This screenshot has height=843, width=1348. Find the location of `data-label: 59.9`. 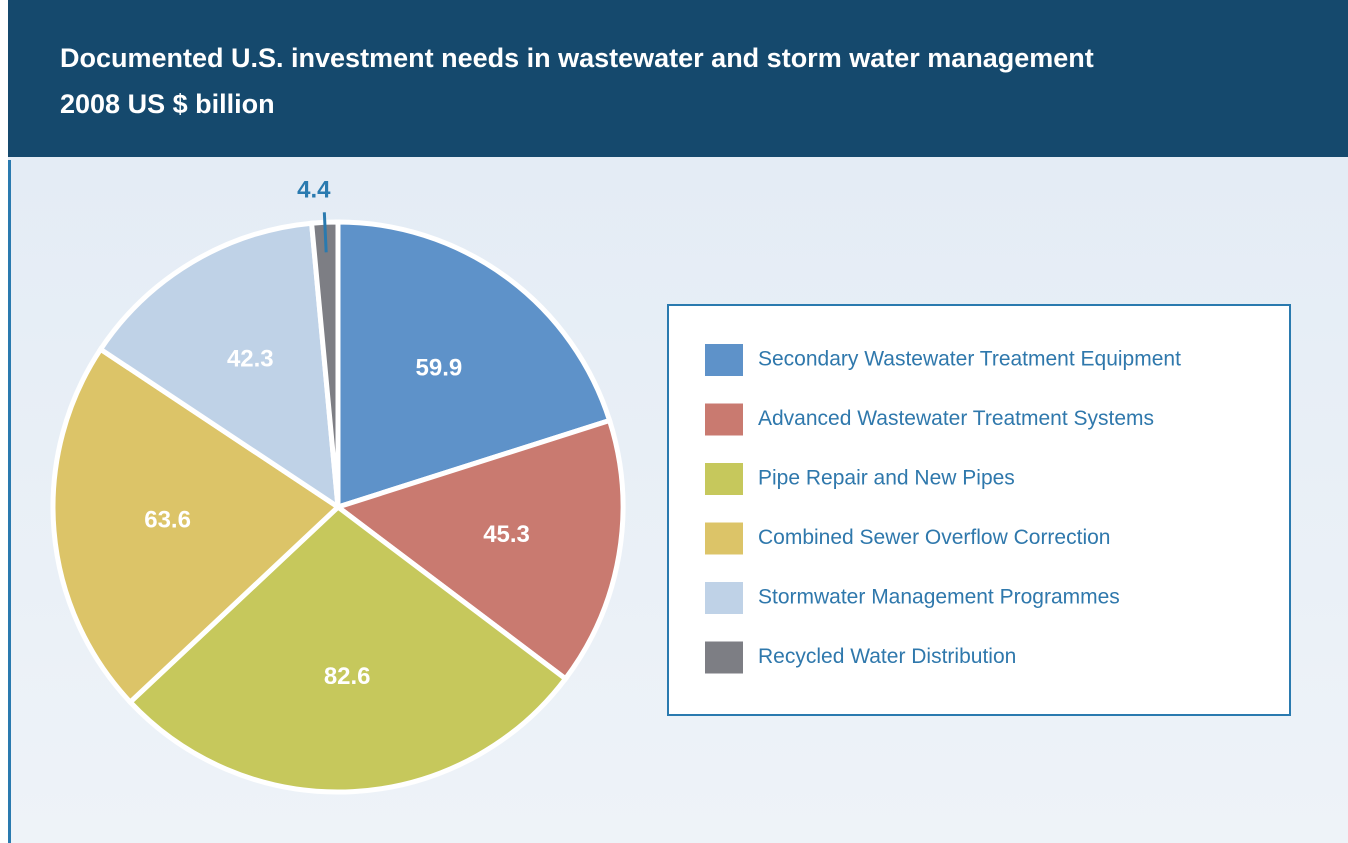

data-label: 59.9 is located at coordinates (439, 367).